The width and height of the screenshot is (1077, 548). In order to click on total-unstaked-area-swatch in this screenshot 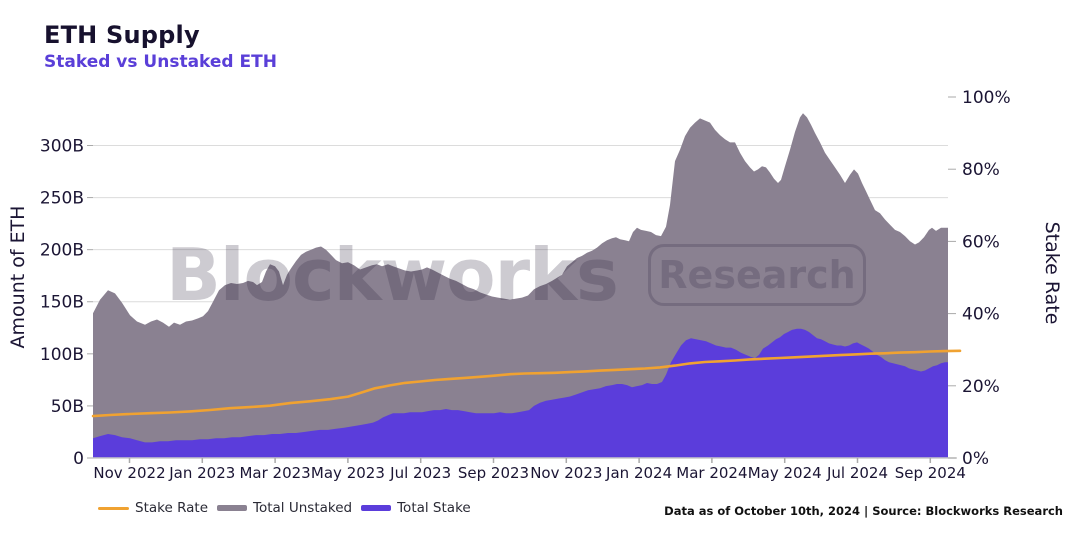, I will do `click(232, 508)`.